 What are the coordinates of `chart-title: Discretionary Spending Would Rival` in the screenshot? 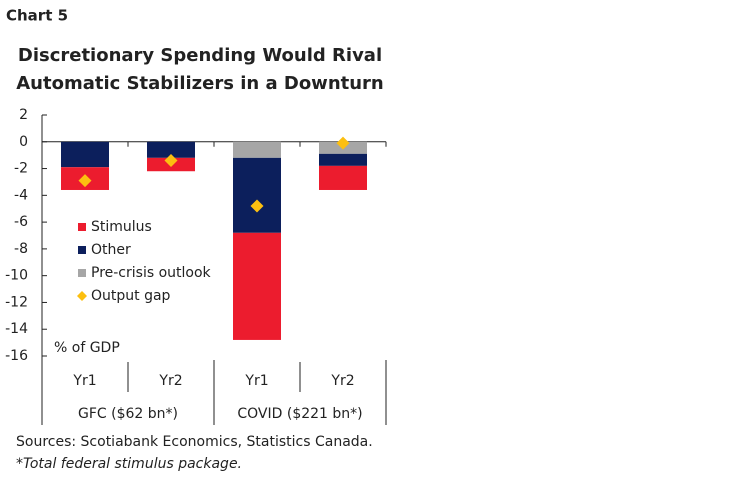 It's located at (200, 55).